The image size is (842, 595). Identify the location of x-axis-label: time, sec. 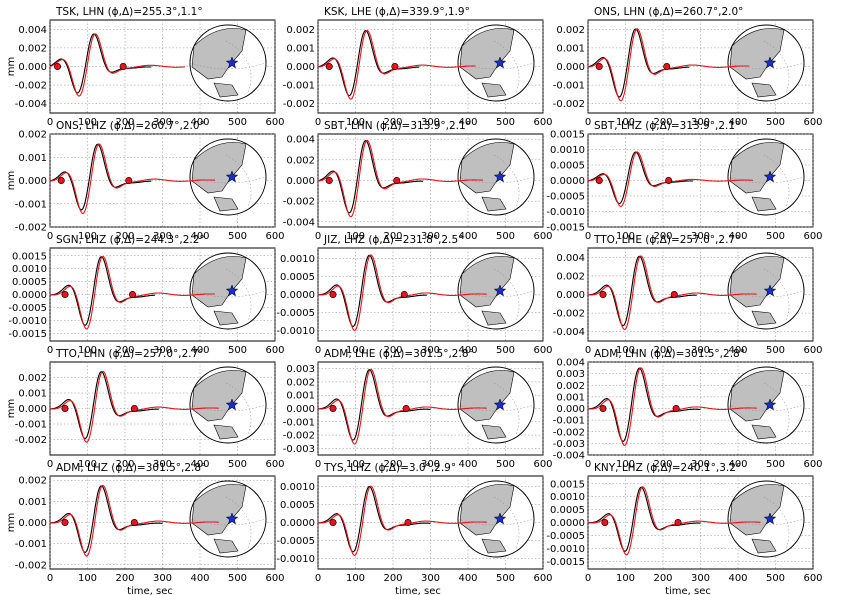
(150, 590).